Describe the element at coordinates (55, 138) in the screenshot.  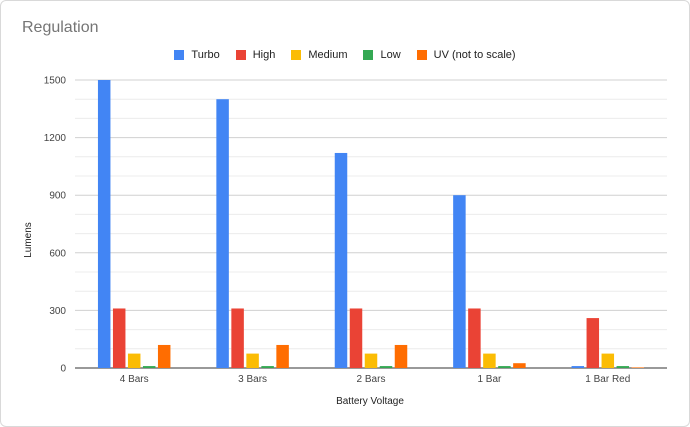
I see `y-tick-label: 1200` at that location.